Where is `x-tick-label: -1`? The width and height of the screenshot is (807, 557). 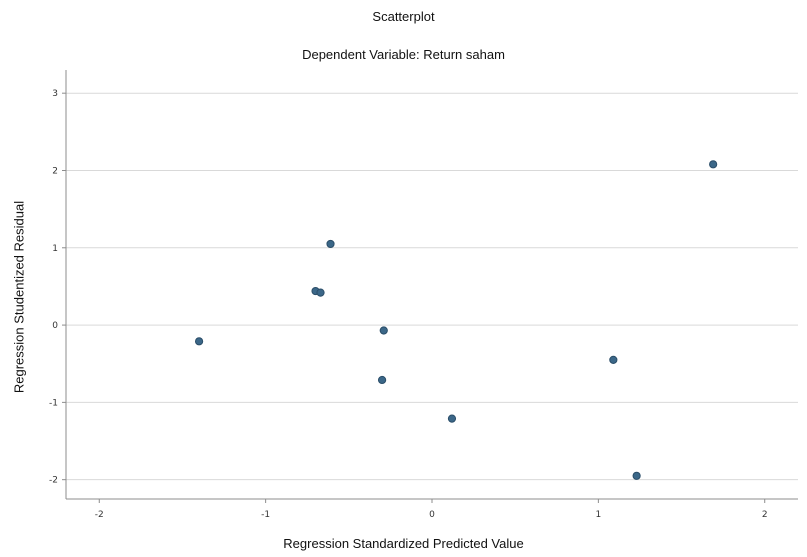 x-tick-label: -1 is located at coordinates (265, 515).